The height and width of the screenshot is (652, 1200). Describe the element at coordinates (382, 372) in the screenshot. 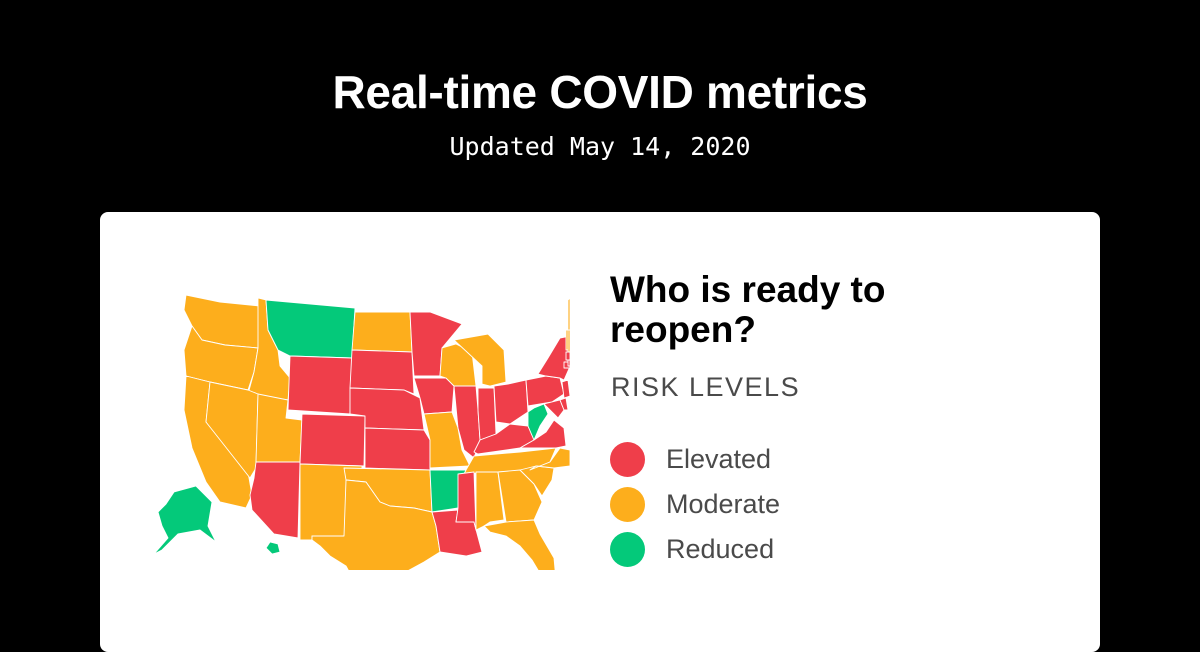

I see `state-SD` at that location.